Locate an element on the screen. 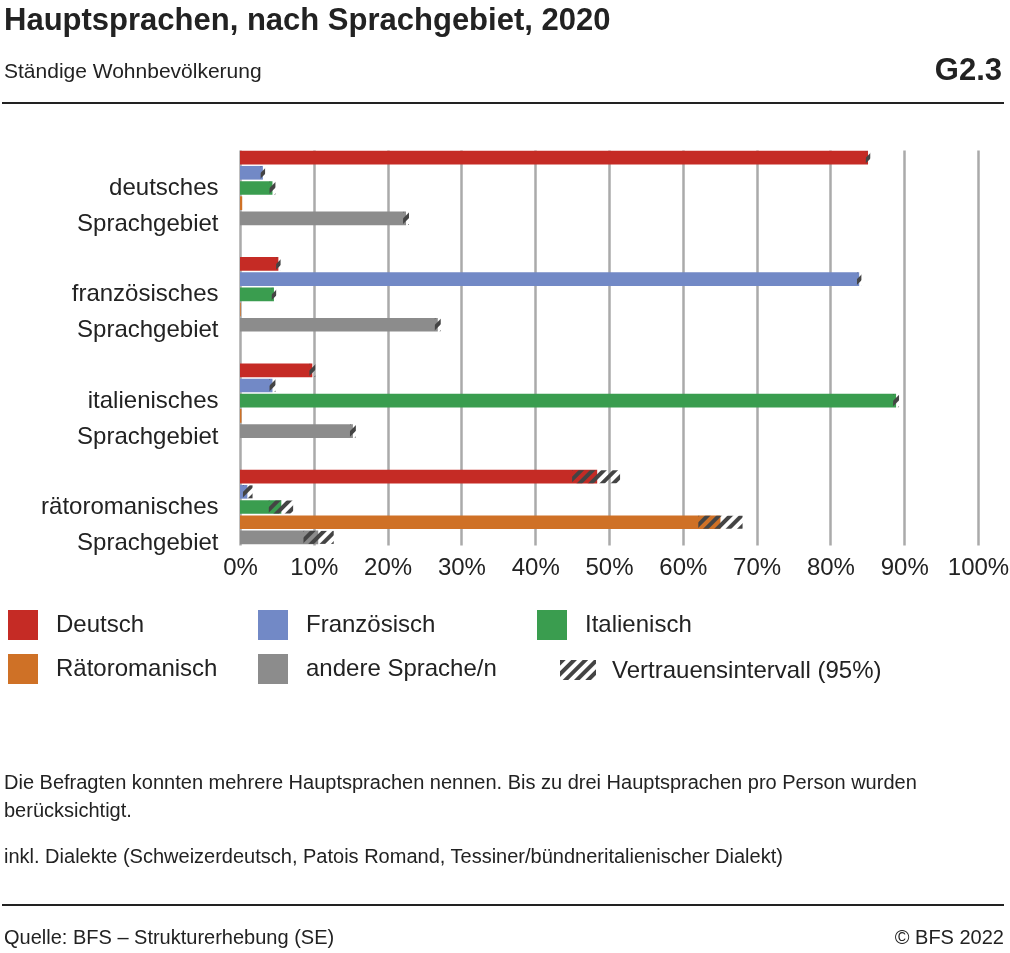  text: G2.3 is located at coordinates (968, 70).